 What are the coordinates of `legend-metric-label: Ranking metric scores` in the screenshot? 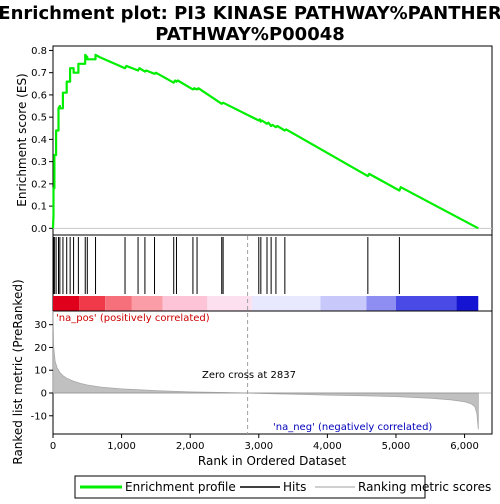 It's located at (424, 487).